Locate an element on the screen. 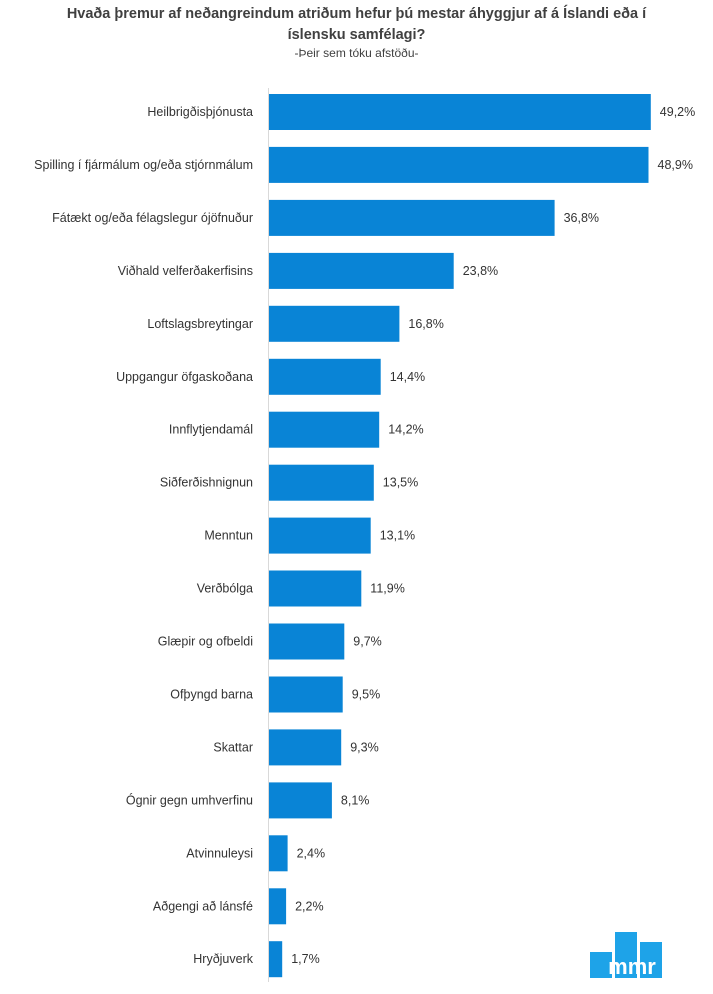  value-label: 23,8% is located at coordinates (480, 271).